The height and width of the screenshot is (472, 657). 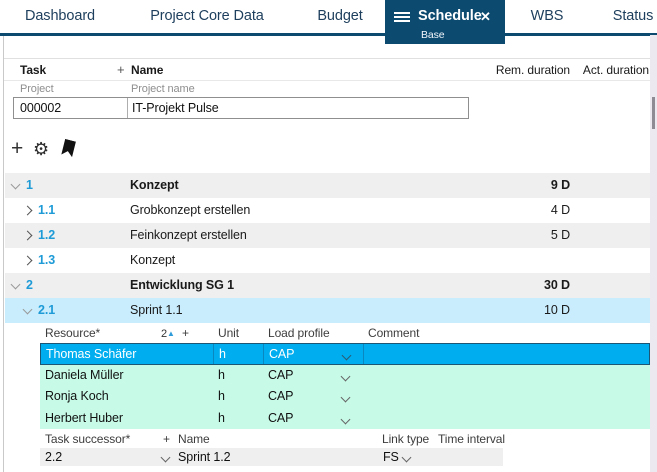 I want to click on column-header-act-duration: Act. duration, so click(x=615, y=70).